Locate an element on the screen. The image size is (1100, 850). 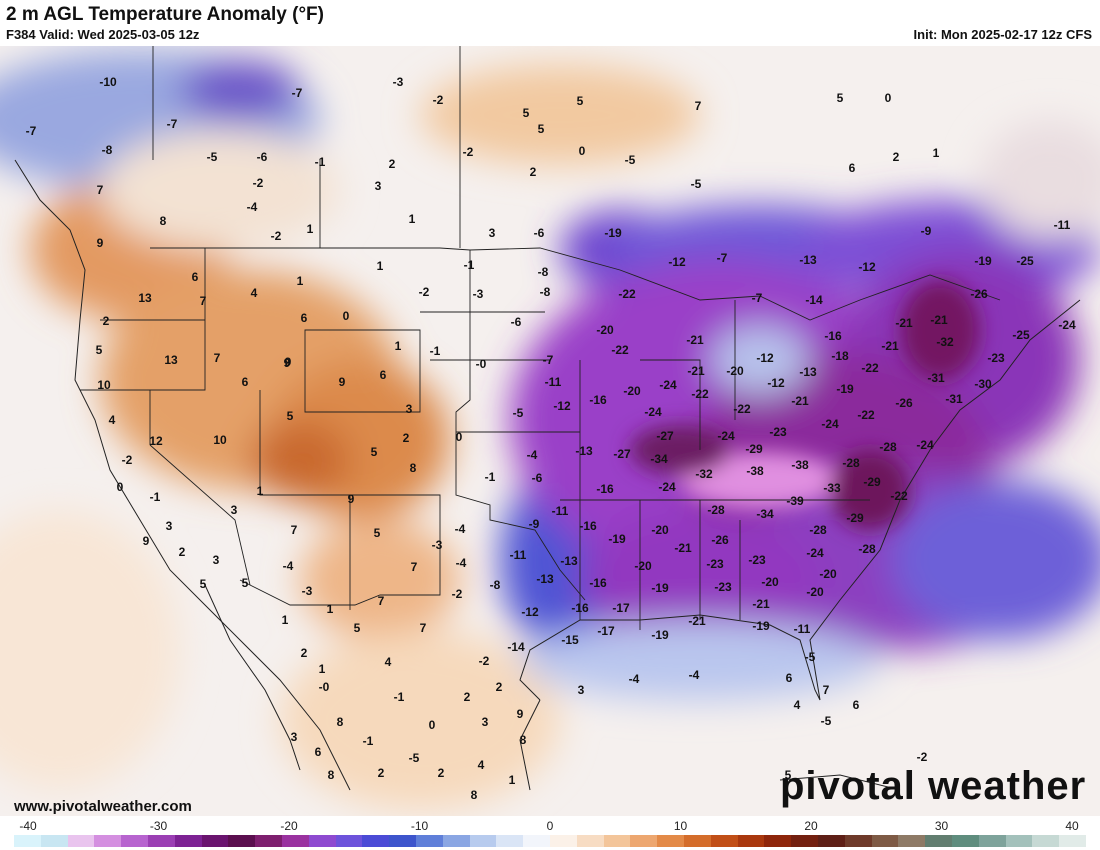
anomaly-value-label: -12 is located at coordinates (530, 612).